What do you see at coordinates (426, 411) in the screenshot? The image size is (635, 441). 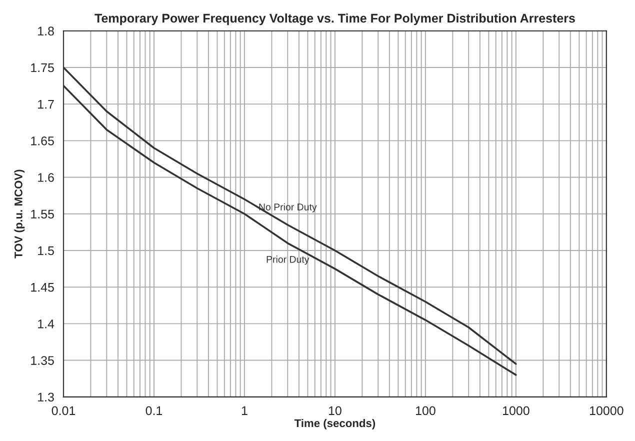 I see `x-tick-label: 100` at bounding box center [426, 411].